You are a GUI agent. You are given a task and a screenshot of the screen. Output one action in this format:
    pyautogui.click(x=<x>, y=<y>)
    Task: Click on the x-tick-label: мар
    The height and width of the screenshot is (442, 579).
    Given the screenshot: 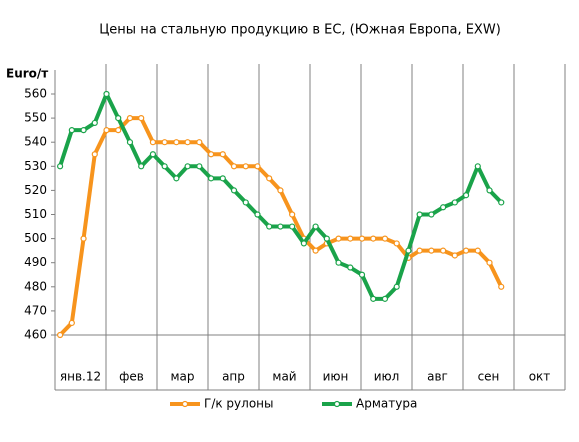 What is the action you would take?
    pyautogui.click(x=182, y=377)
    